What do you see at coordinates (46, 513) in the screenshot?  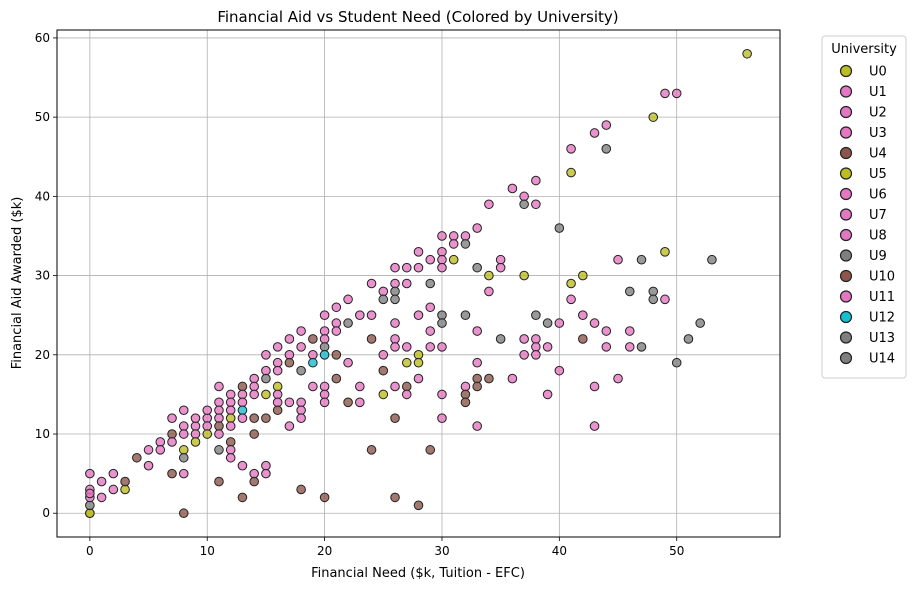 I see `y-tick-label: 0` at bounding box center [46, 513].